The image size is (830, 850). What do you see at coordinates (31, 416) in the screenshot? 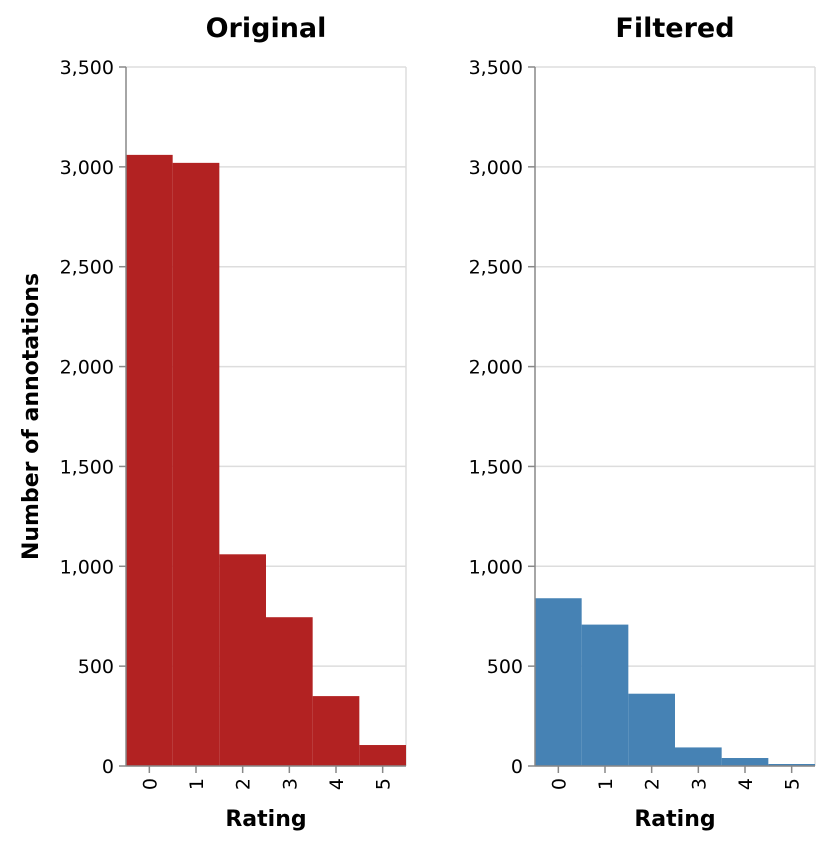
I see `y-axis-title: Number of annotations` at bounding box center [31, 416].